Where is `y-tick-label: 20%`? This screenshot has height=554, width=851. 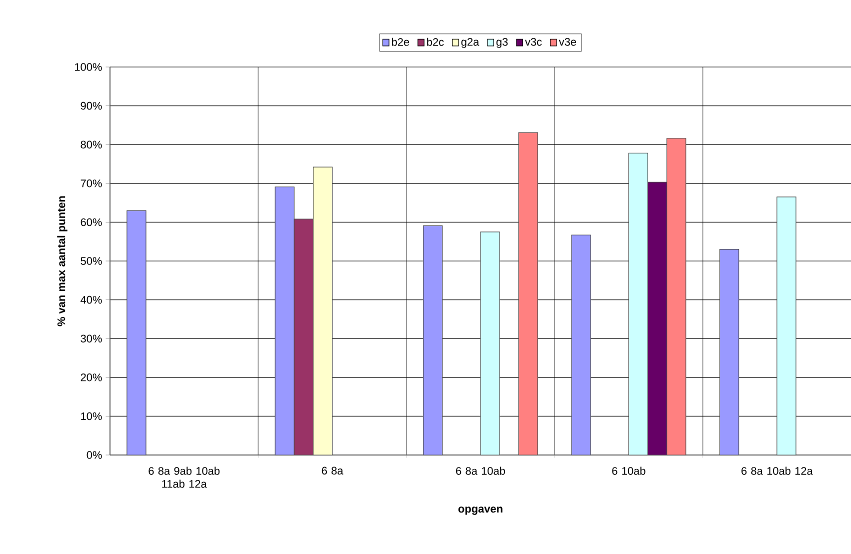 y-tick-label: 20% is located at coordinates (91, 378).